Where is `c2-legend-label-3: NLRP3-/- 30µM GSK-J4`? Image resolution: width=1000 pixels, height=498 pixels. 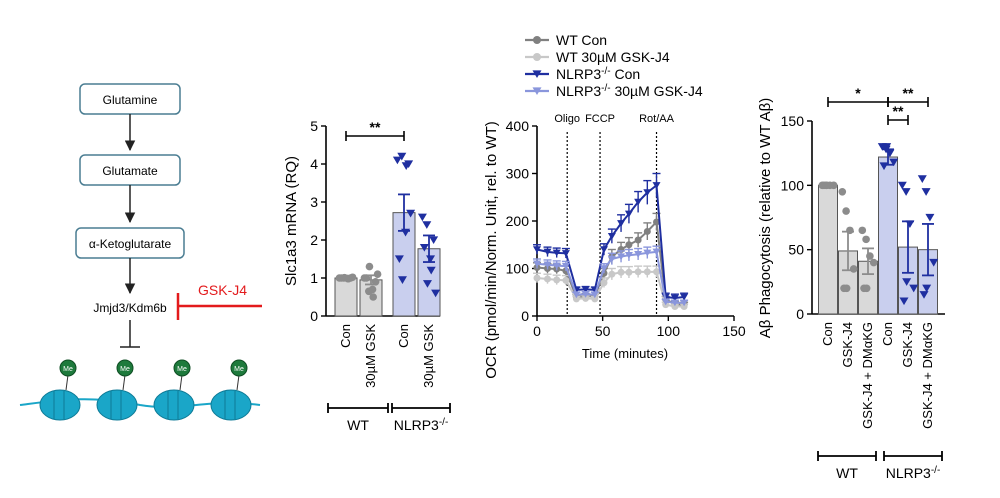
c2-legend-label-3: NLRP3-/- 30µM GSK-J4 is located at coordinates (629, 91).